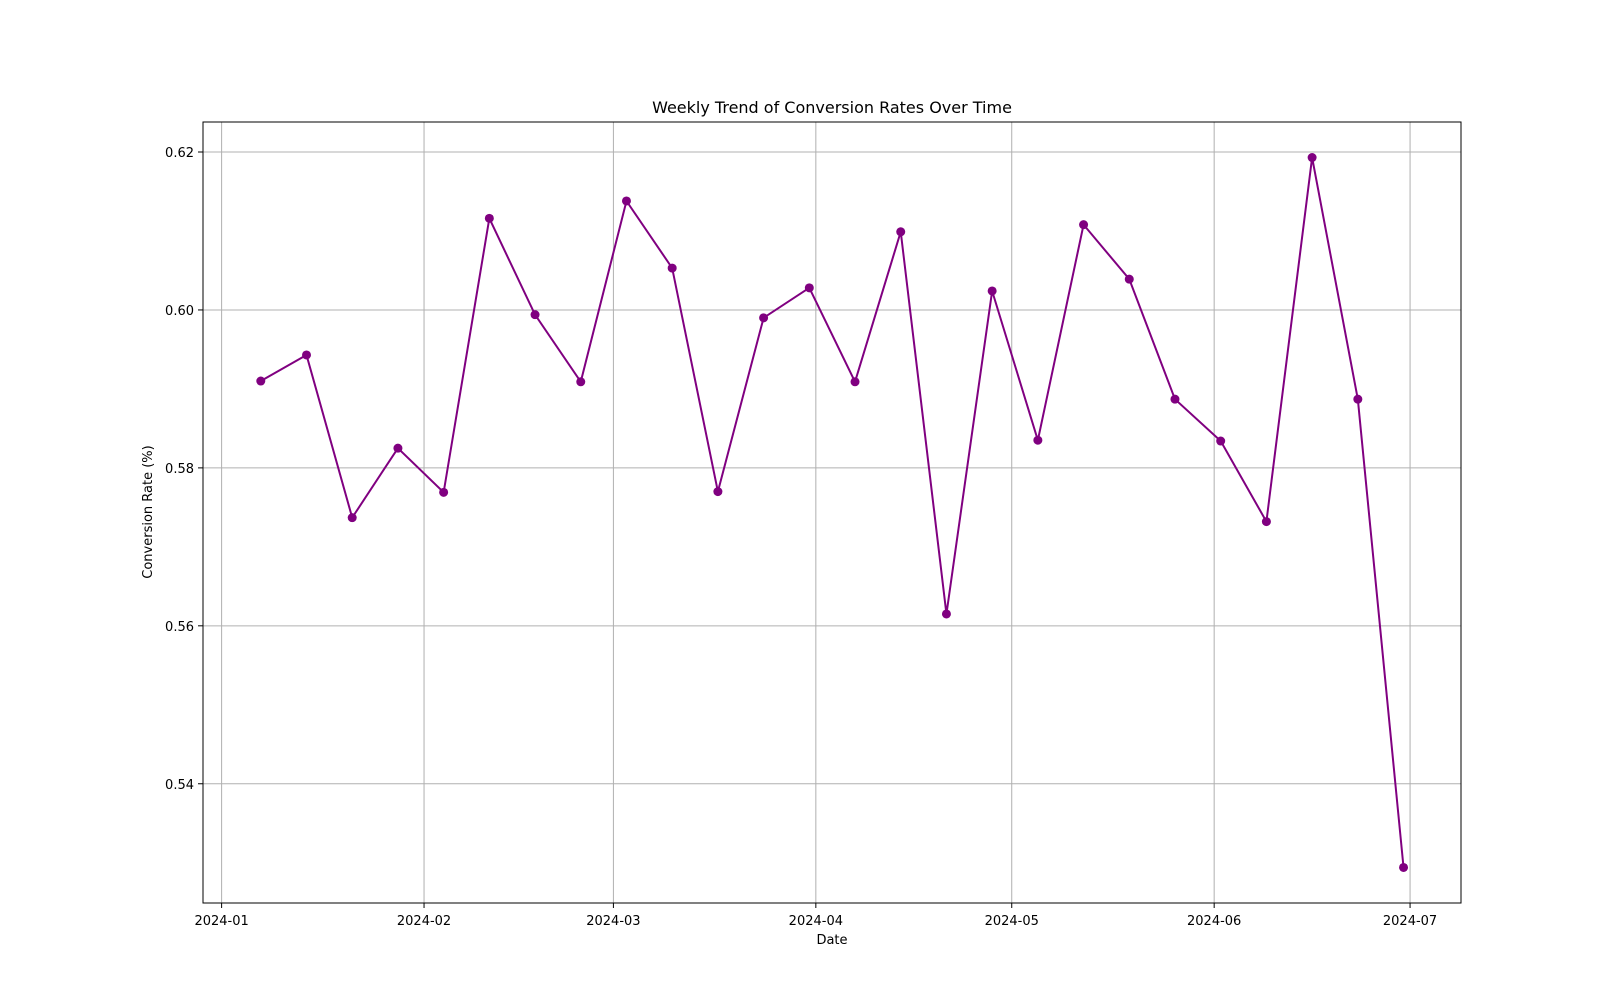  I want to click on x-tick-label: 2024-05, so click(1012, 921).